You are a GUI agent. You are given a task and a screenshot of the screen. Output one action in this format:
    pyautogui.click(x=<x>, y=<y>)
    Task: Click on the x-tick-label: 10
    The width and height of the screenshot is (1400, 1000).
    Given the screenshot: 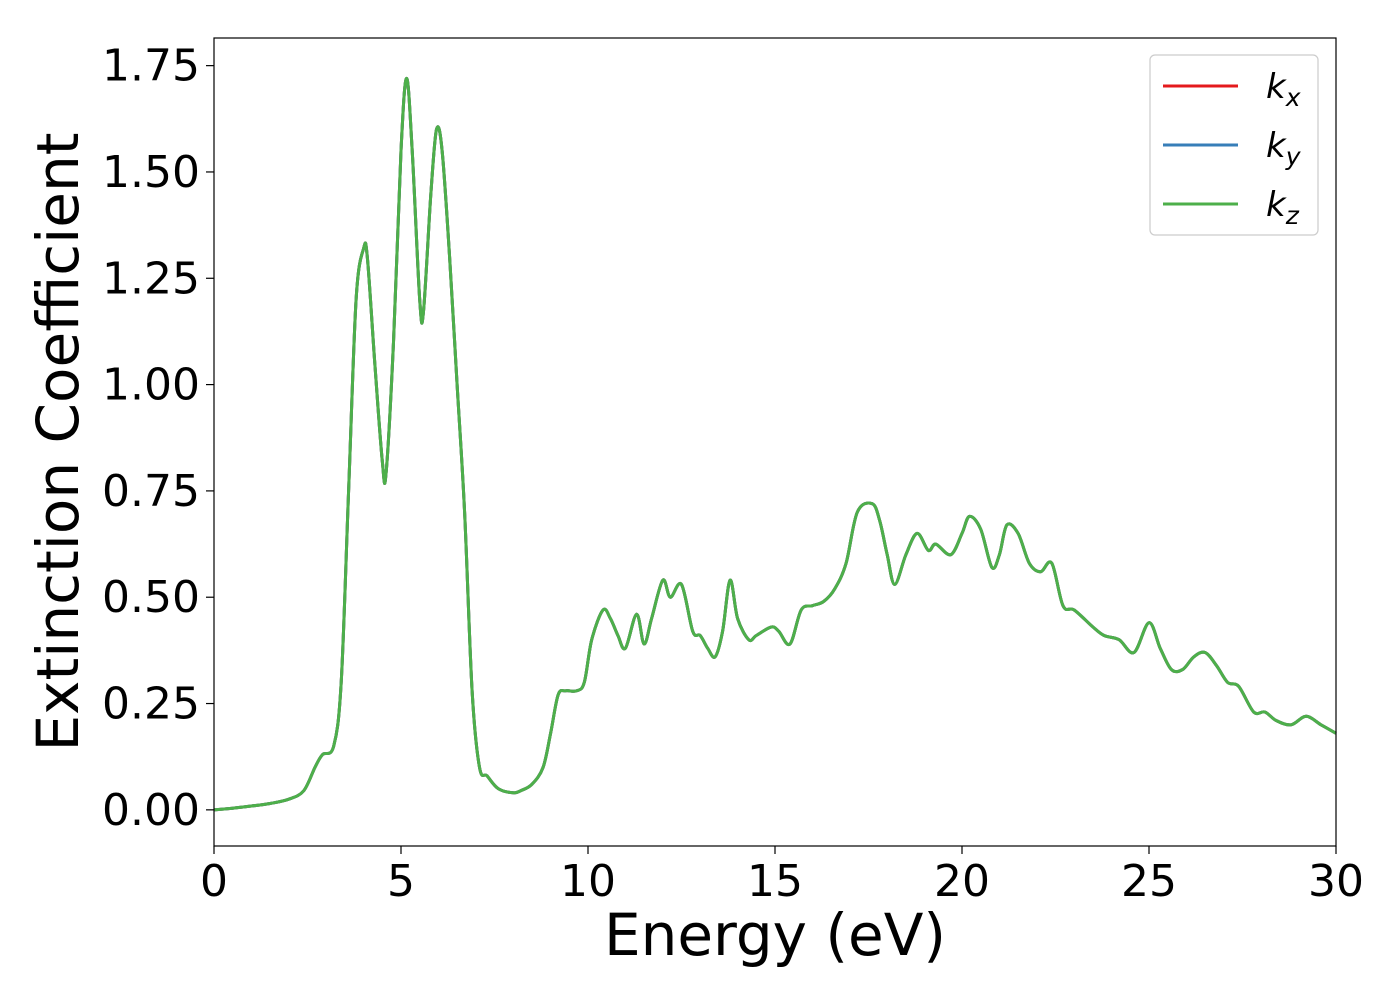 What is the action you would take?
    pyautogui.click(x=588, y=881)
    